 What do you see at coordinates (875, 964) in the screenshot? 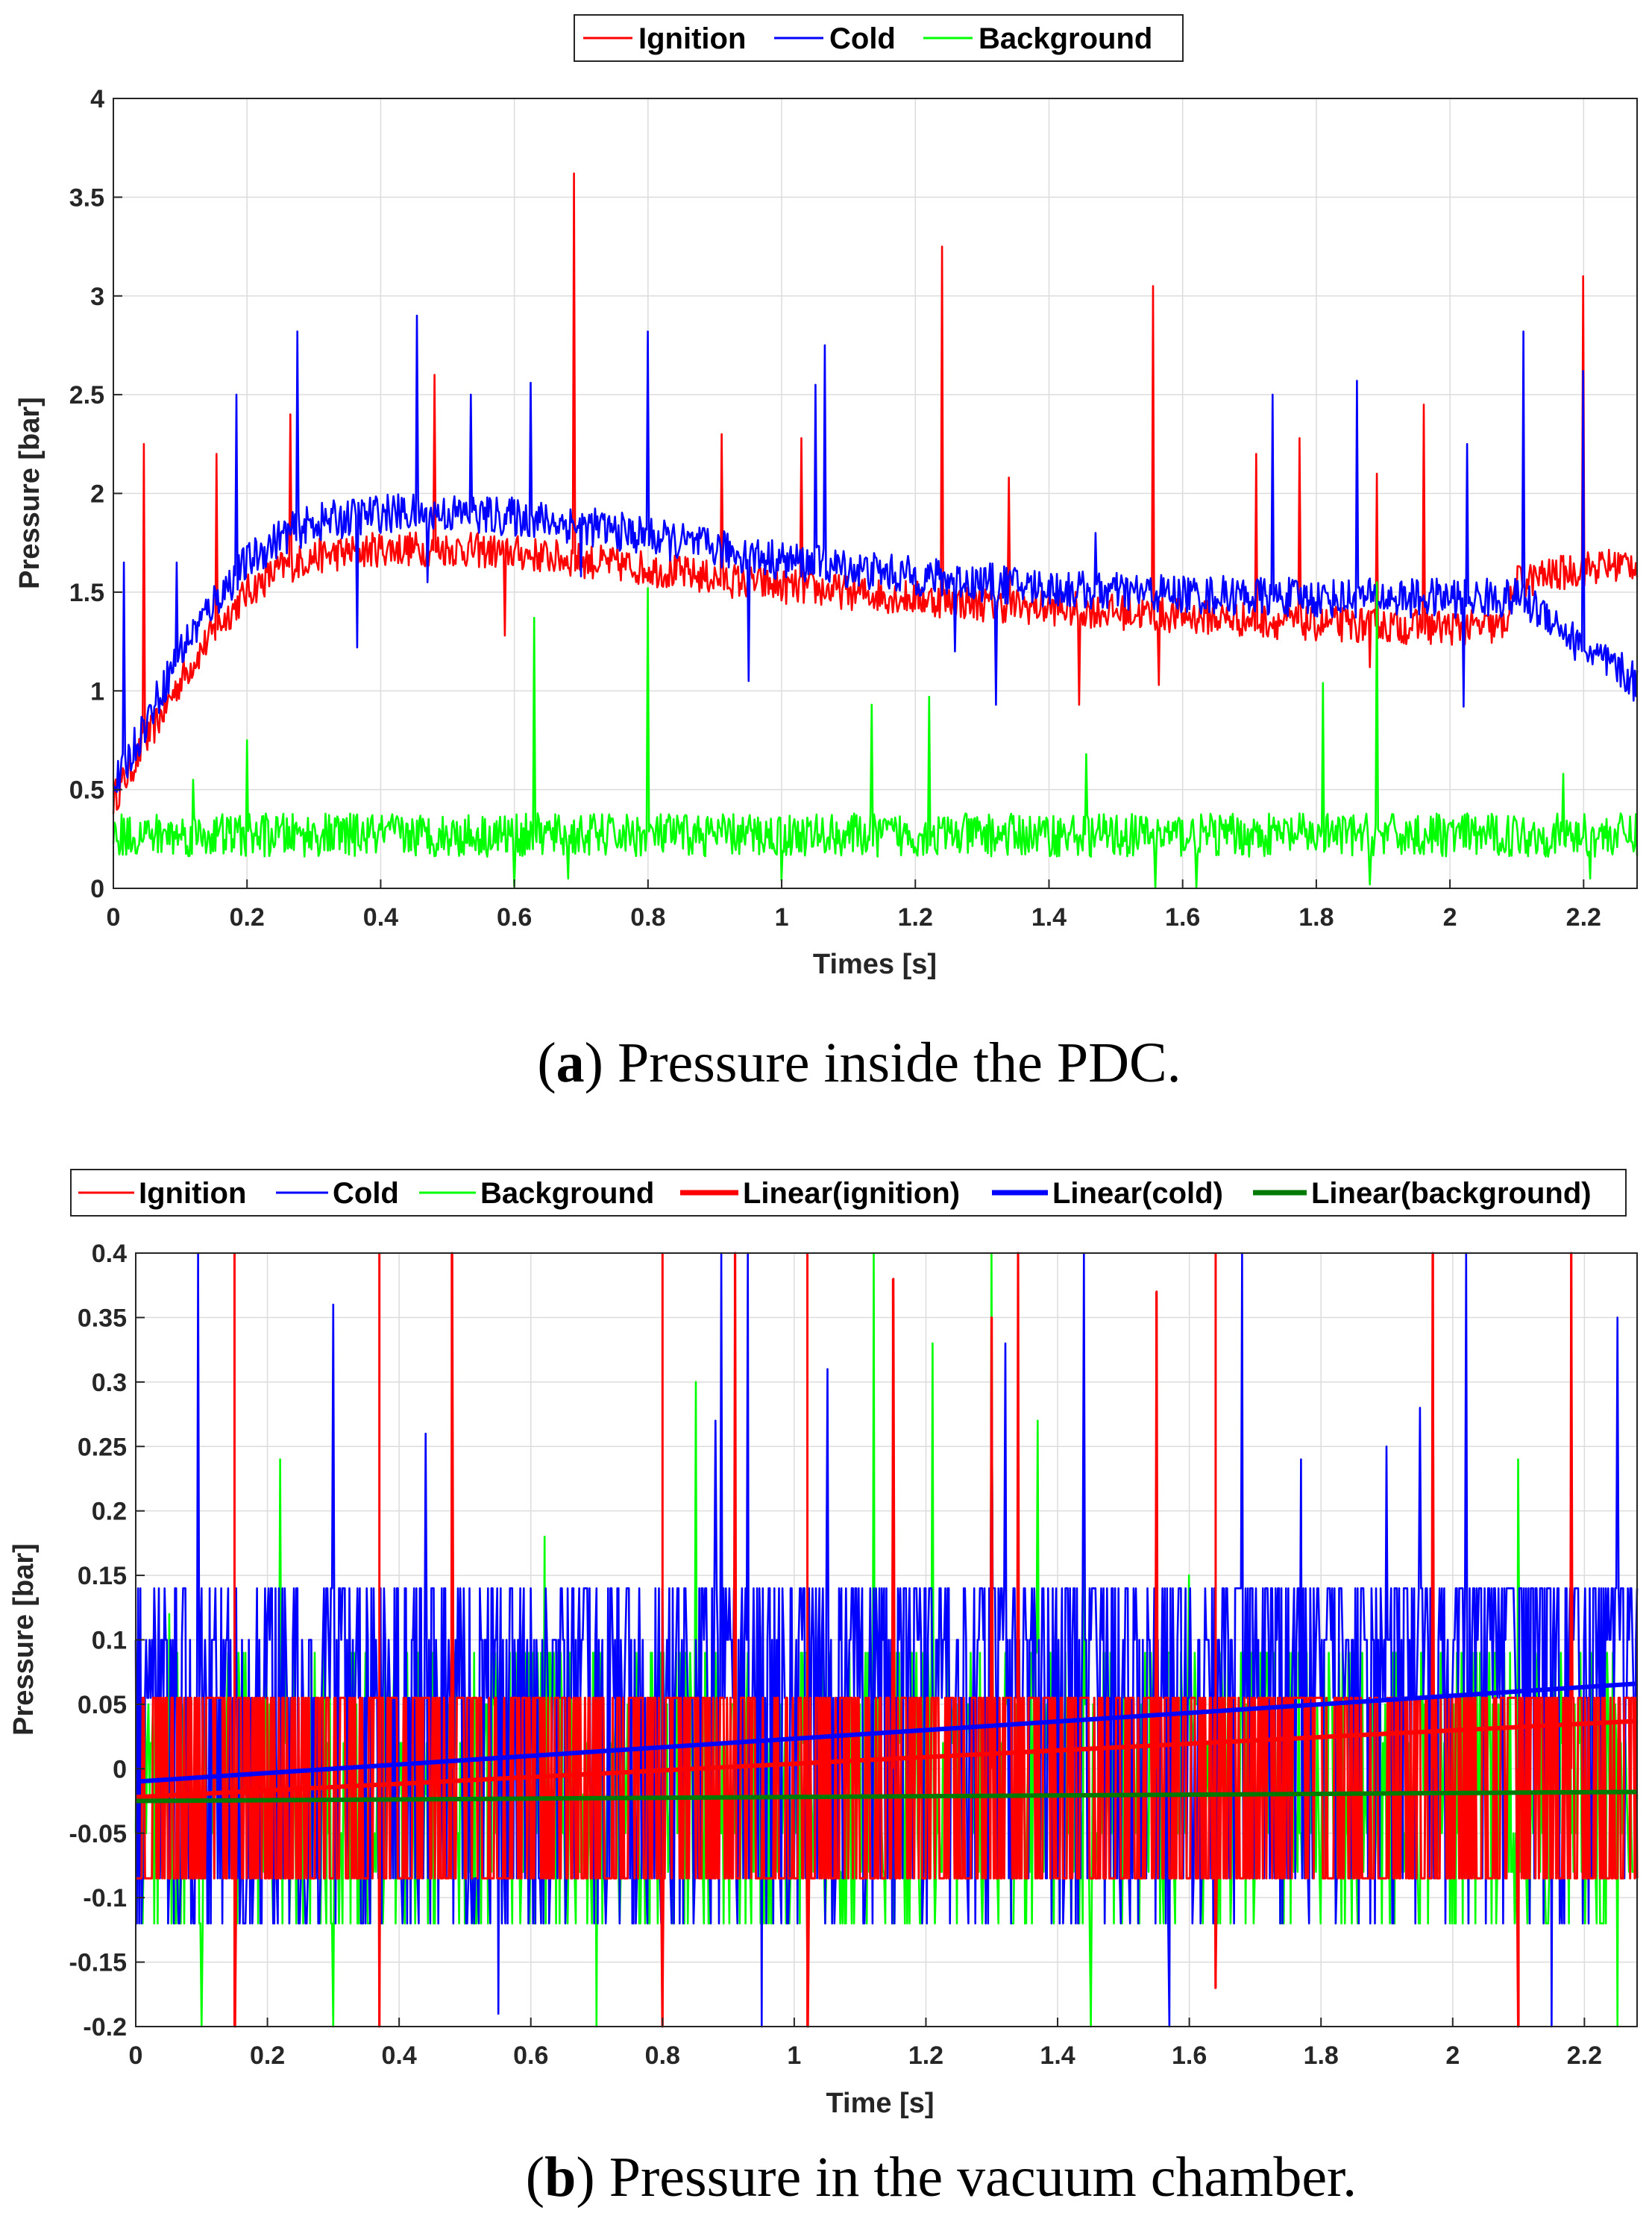
I see `x-axis-label-a: Times [s]` at bounding box center [875, 964].